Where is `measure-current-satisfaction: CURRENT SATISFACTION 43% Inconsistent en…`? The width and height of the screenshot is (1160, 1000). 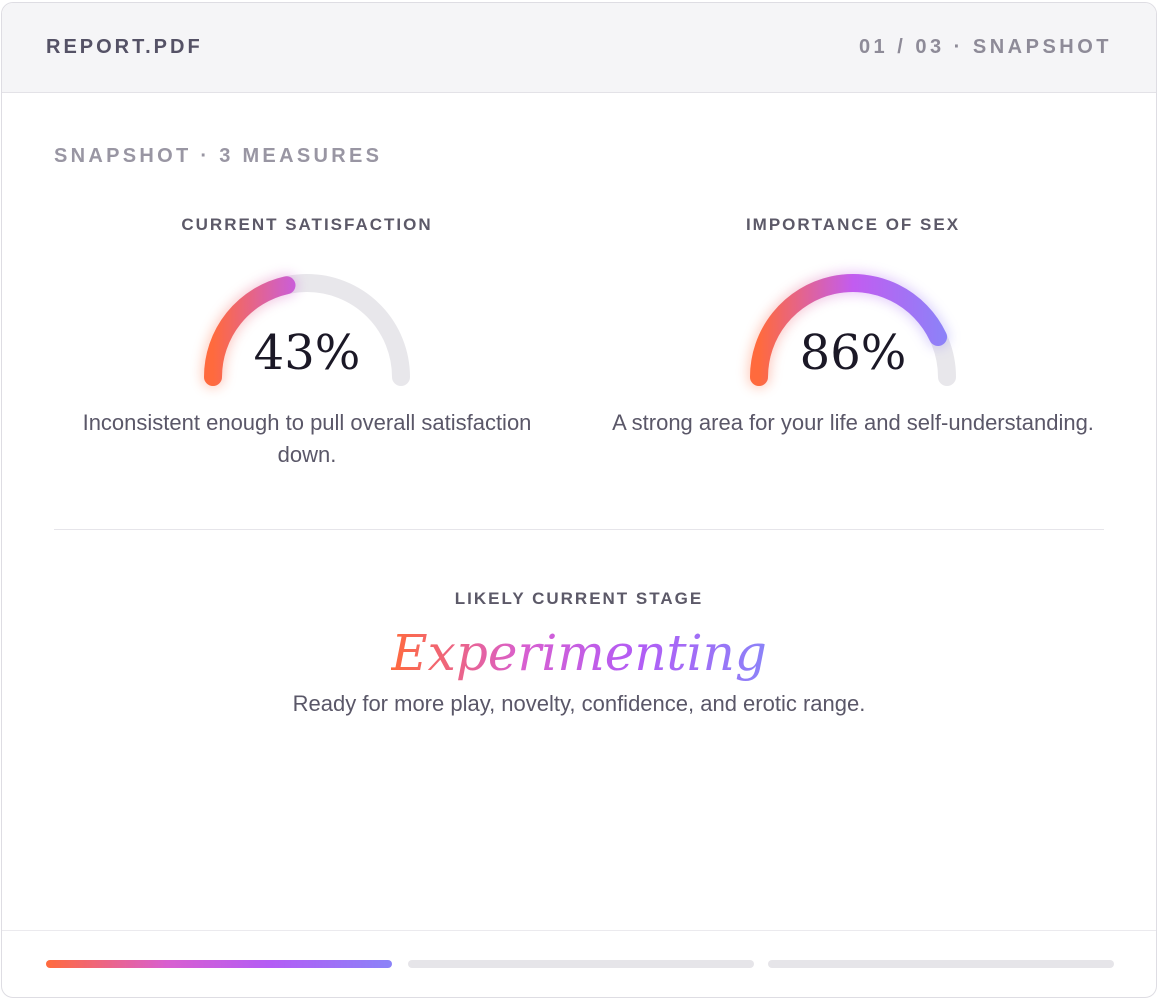 measure-current-satisfaction: CURRENT SATISFACTION 43% Inconsistent en… is located at coordinates (307, 342).